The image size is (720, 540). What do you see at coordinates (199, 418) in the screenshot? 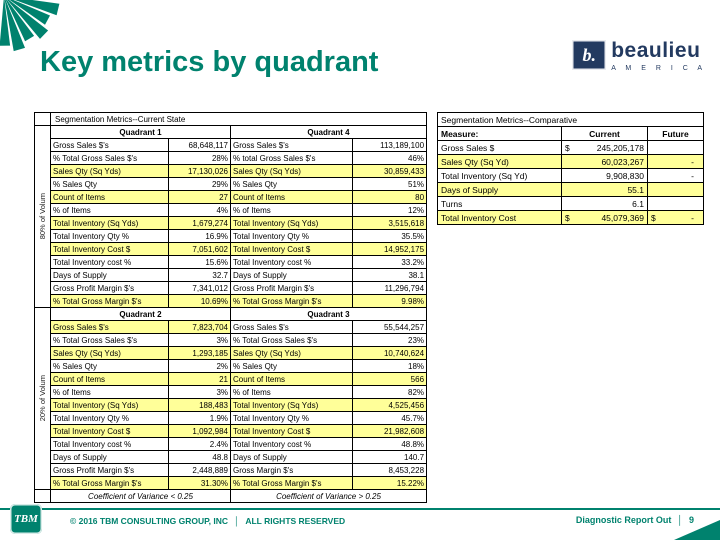
I see `metric-value: 1.9%` at bounding box center [199, 418].